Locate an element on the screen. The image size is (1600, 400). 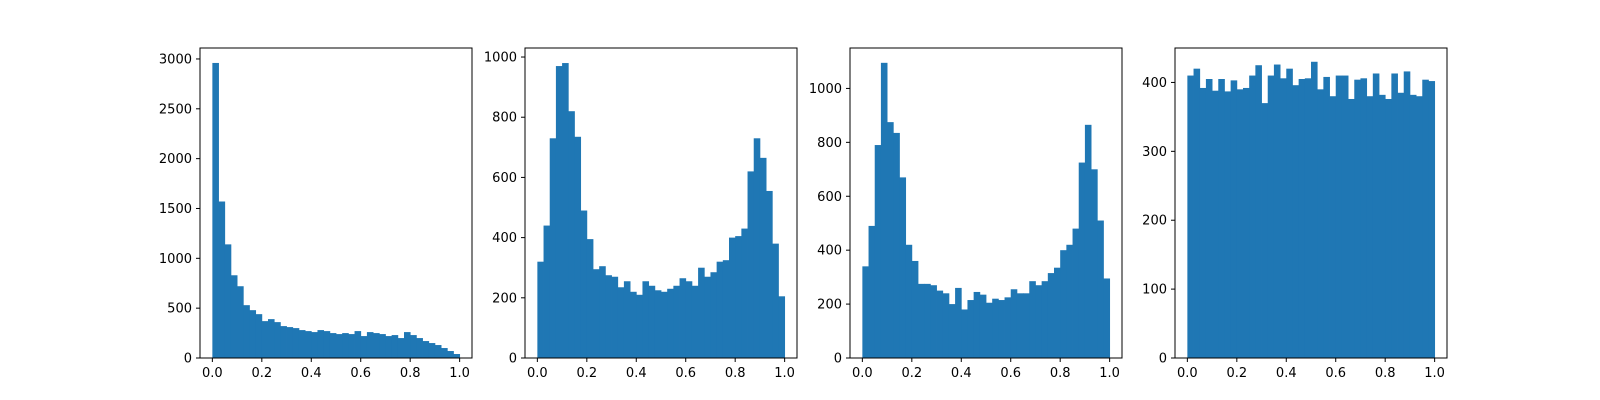
y-tick-label: 2000 is located at coordinates (175, 159).